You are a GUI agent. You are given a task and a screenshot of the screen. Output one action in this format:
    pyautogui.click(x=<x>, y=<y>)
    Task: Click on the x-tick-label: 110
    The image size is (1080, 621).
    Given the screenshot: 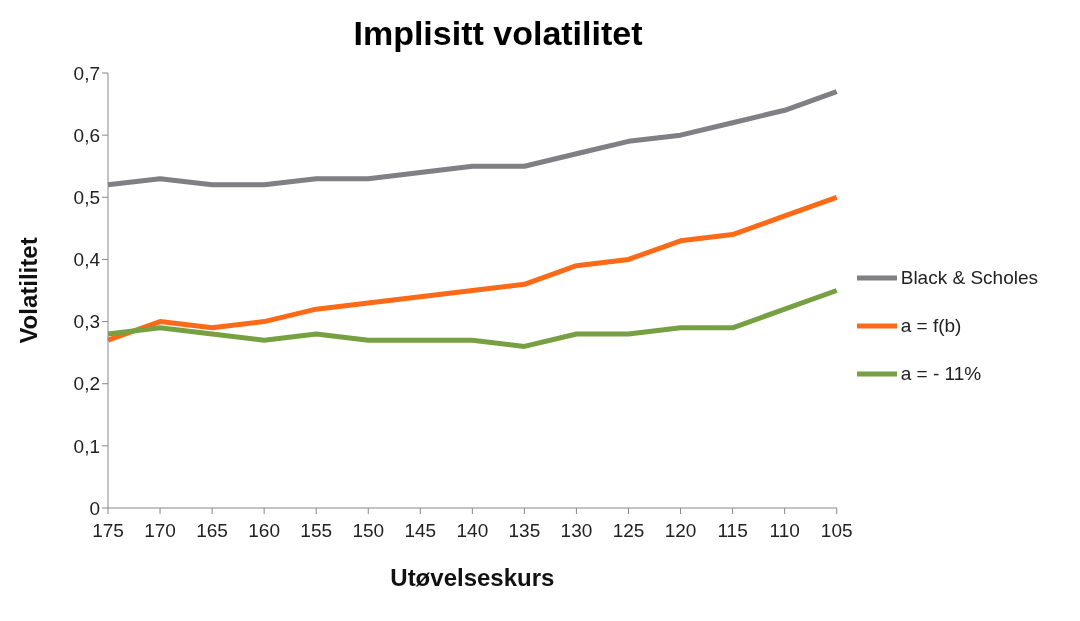 What is the action you would take?
    pyautogui.click(x=784, y=531)
    